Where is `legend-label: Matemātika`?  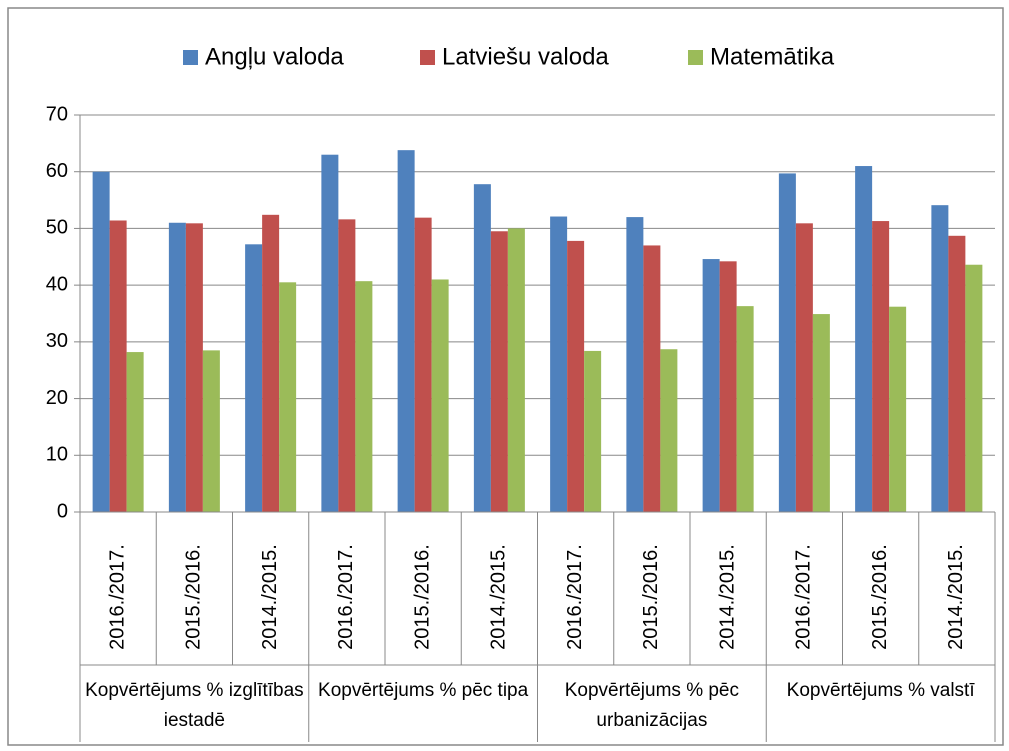
legend-label: Matemātika is located at coordinates (772, 56).